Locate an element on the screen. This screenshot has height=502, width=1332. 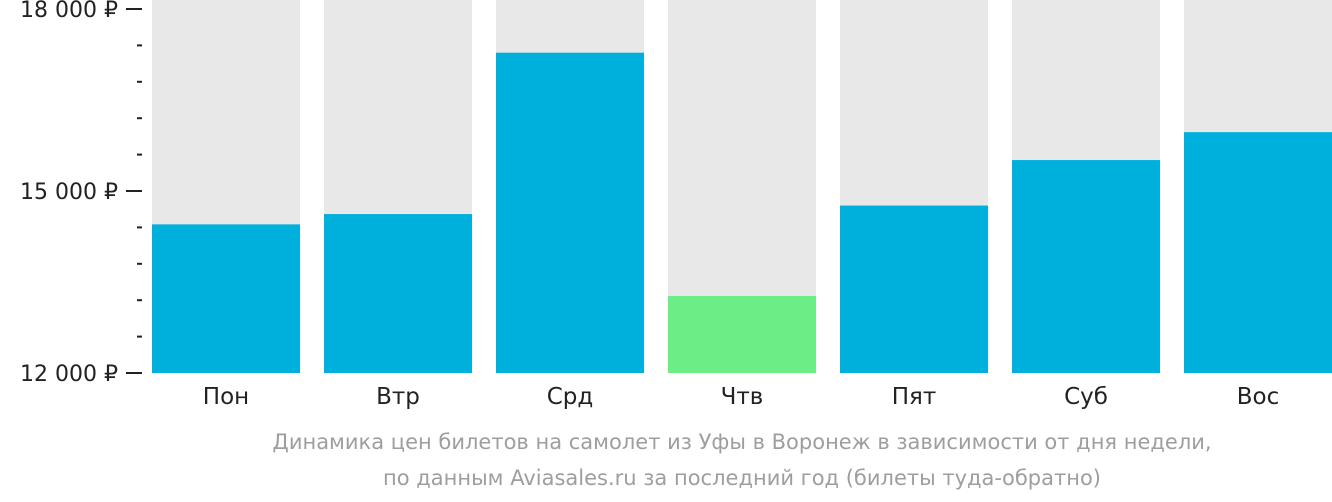
x-category-label: Срд is located at coordinates (570, 397).